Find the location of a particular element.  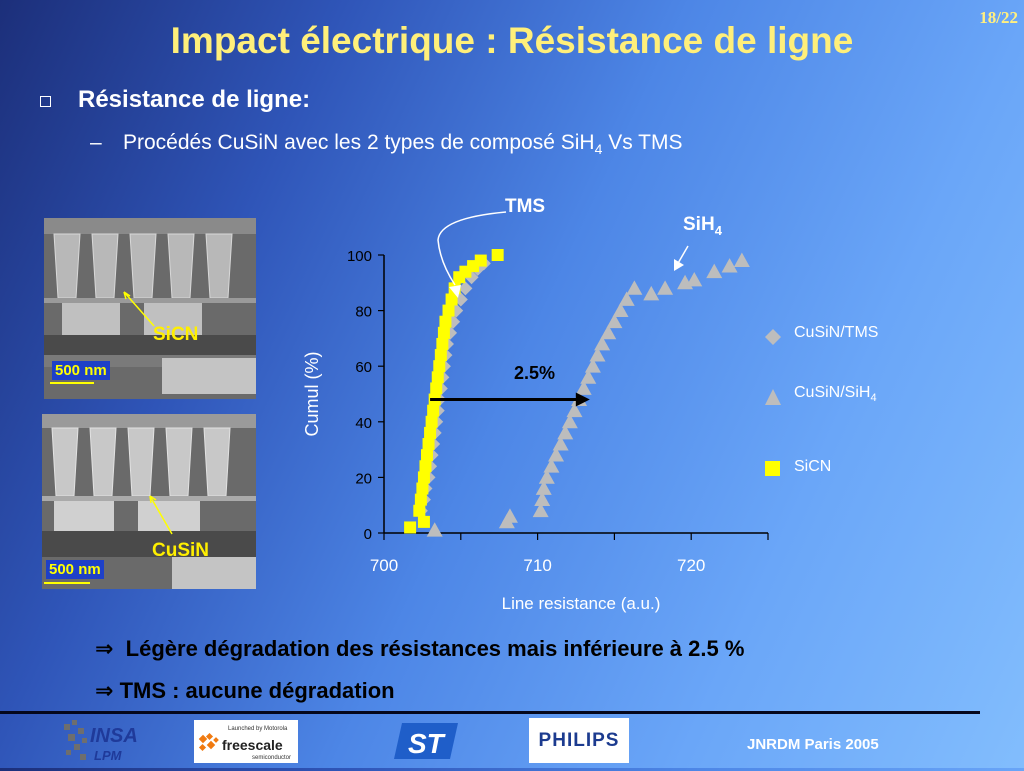

callout-sih4-line is located at coordinates (682, 255).